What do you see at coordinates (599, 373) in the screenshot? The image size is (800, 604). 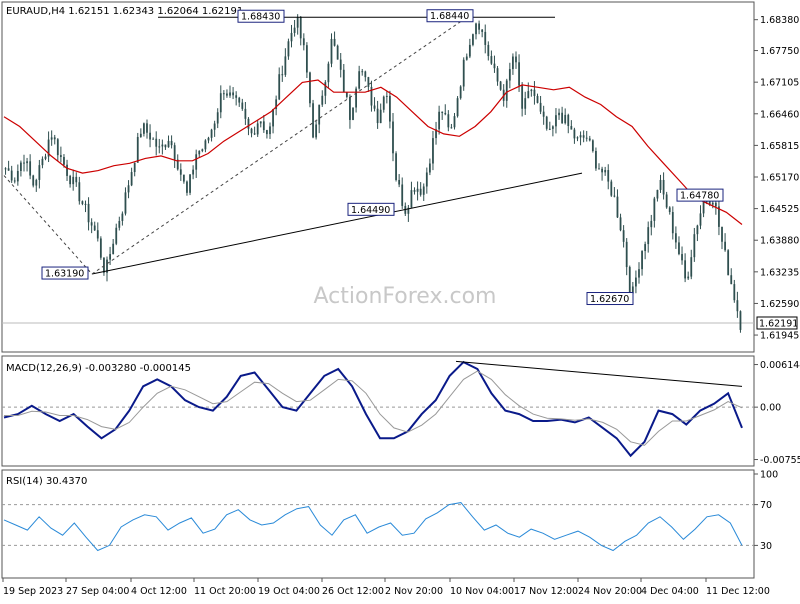 I see `macd-divergence-line` at bounding box center [599, 373].